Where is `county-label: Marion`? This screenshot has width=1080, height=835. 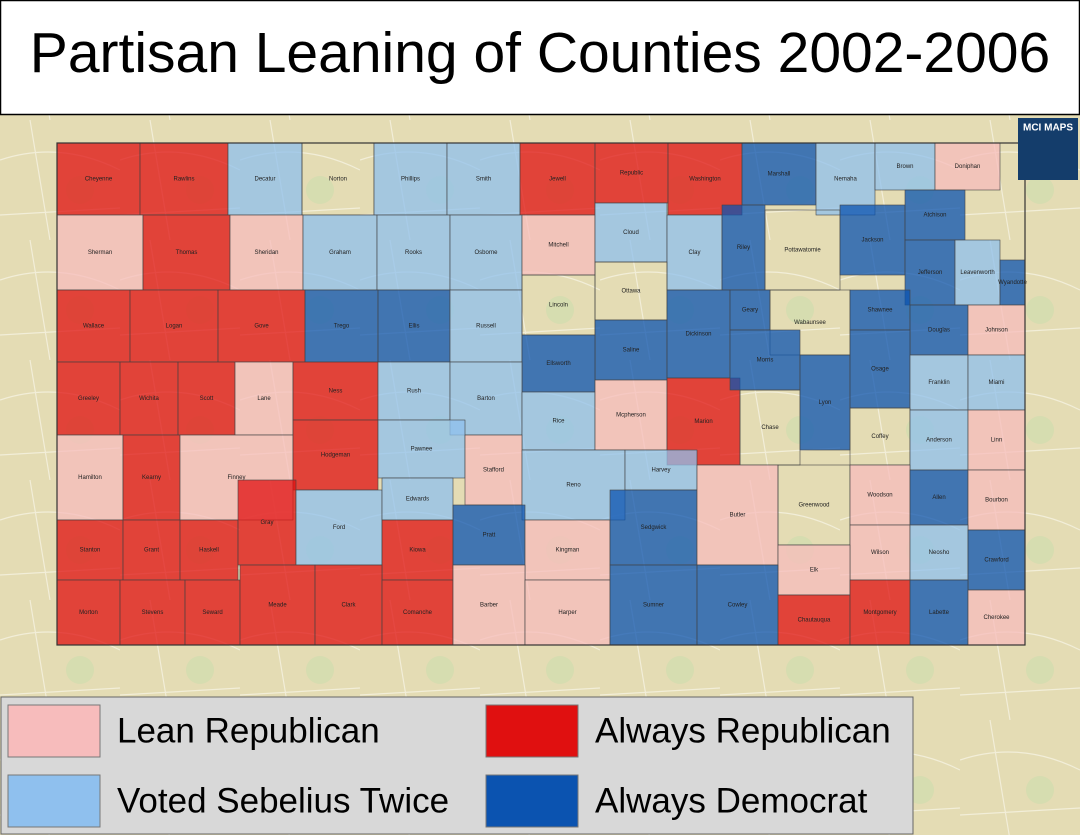 county-label: Marion is located at coordinates (703, 422).